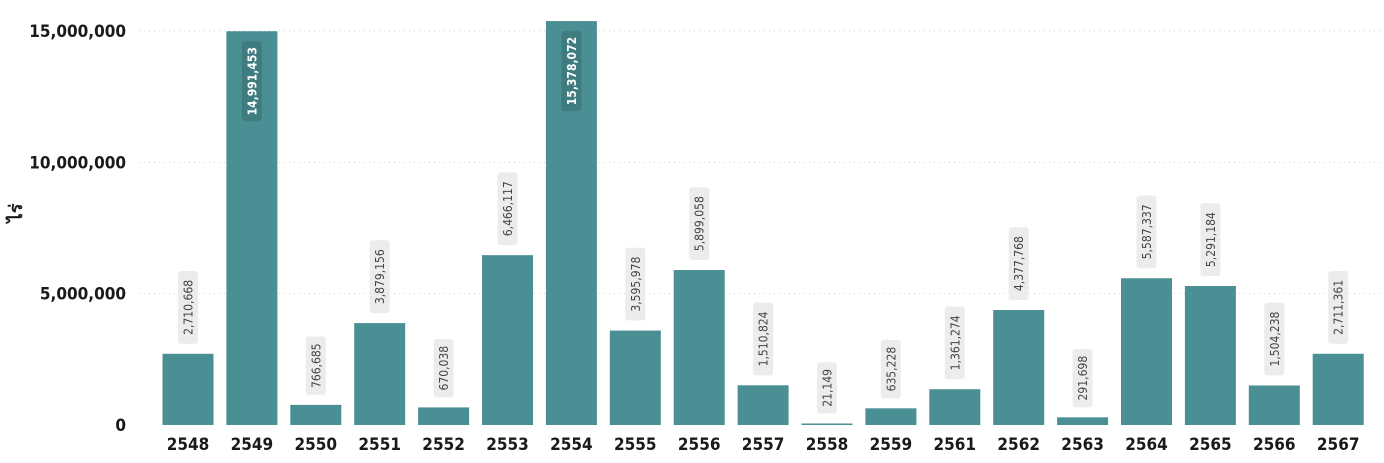  I want to click on x-tick-label: 2556, so click(699, 445).